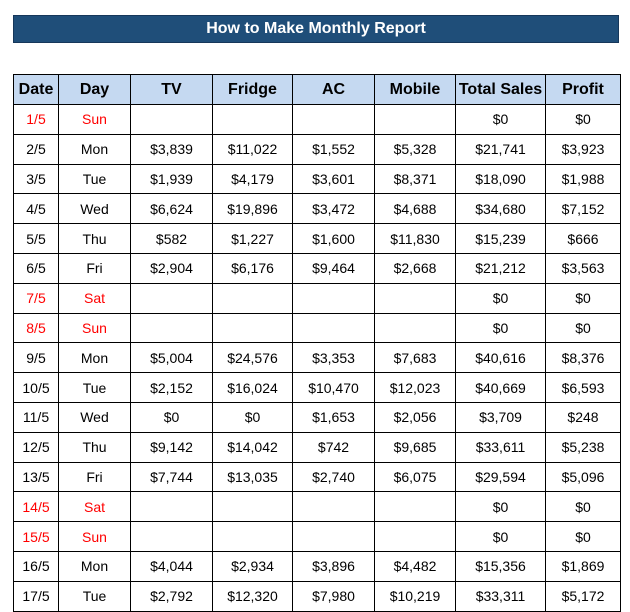 This screenshot has width=630, height=612. What do you see at coordinates (333, 328) in the screenshot?
I see `ac-cell` at bounding box center [333, 328].